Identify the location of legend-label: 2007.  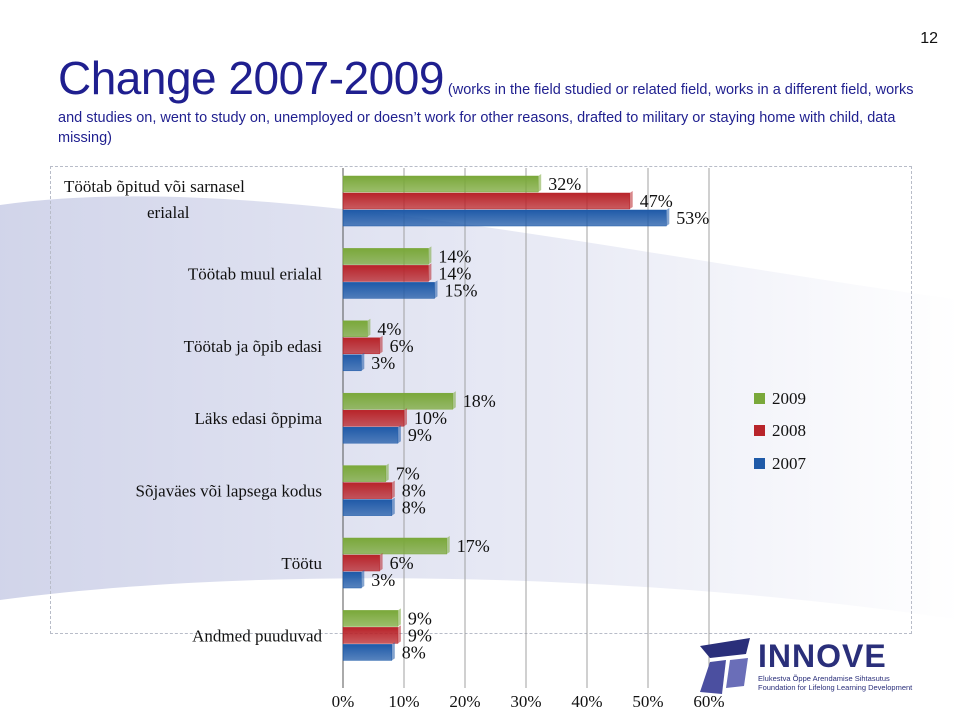
(789, 463).